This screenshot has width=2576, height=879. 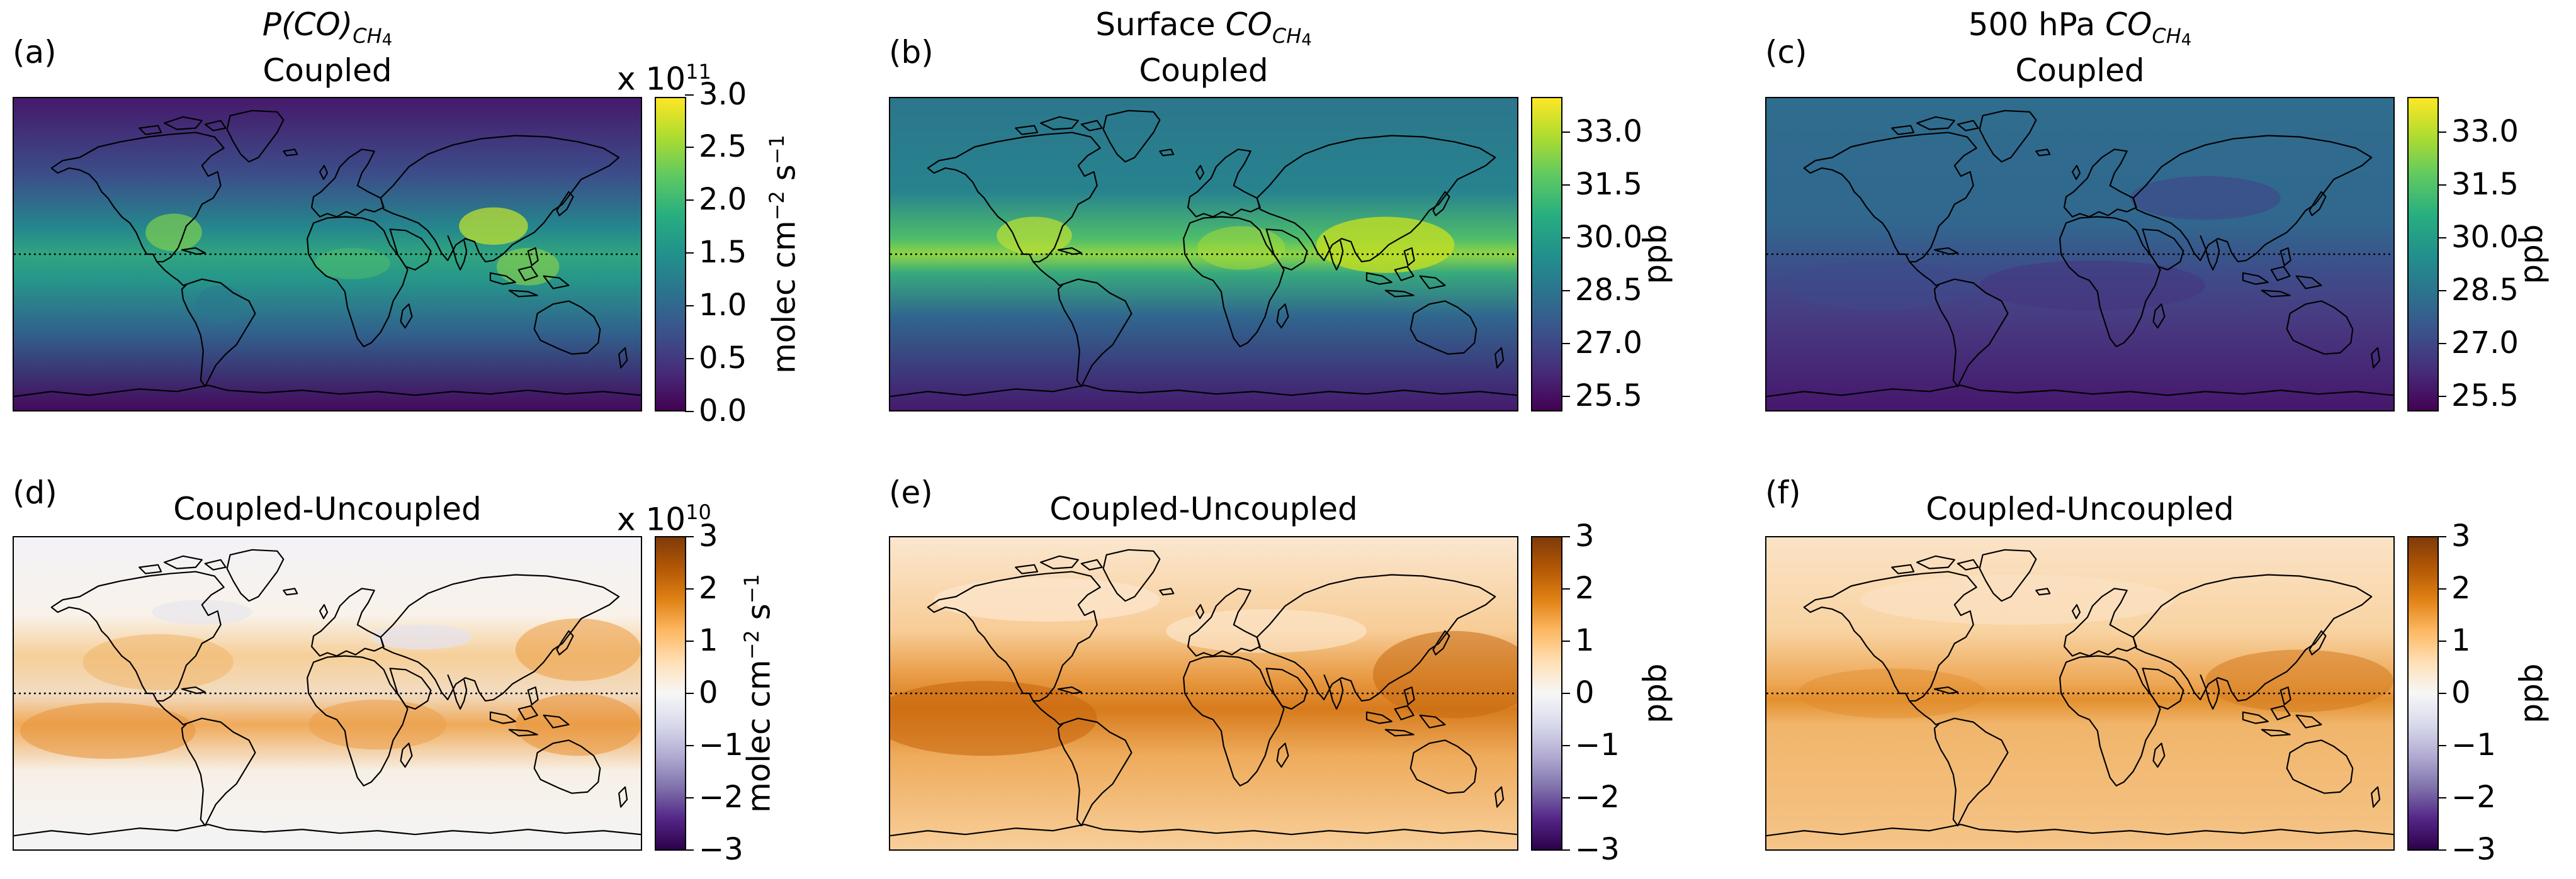 I want to click on colorbar-c-ticks: 25.5 27.0 28.5 30.0 31.5 33.0, so click(x=2478, y=254).